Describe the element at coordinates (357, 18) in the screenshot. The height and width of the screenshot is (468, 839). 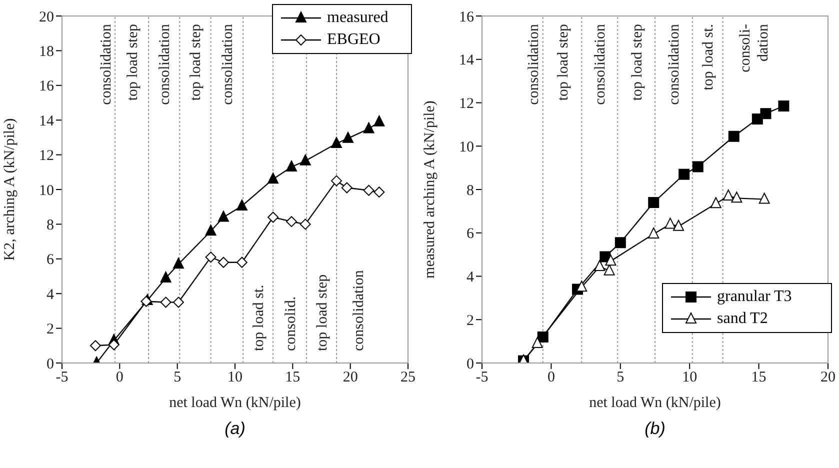
I see `legend-label: measured` at that location.